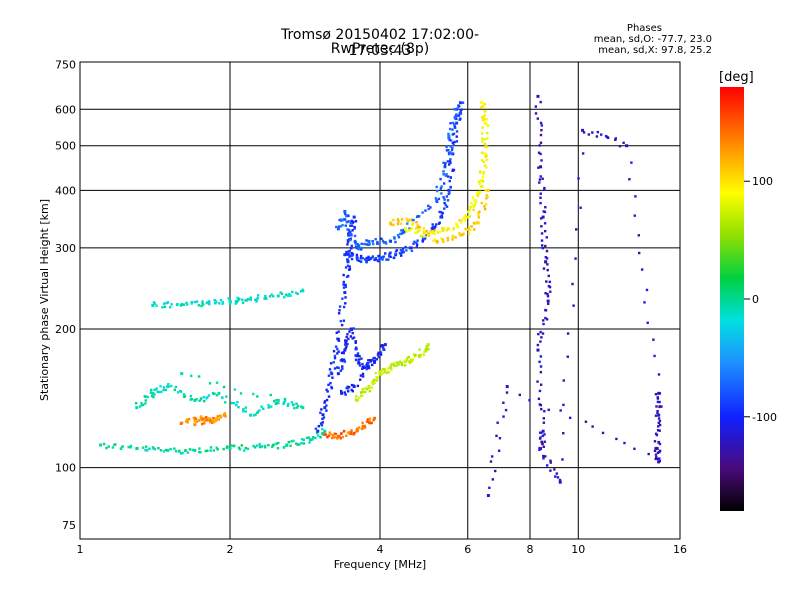 Image resolution: width=800 pixels, height=600 pixels. What do you see at coordinates (65, 468) in the screenshot?
I see `y-tick-label: 100` at bounding box center [65, 468].